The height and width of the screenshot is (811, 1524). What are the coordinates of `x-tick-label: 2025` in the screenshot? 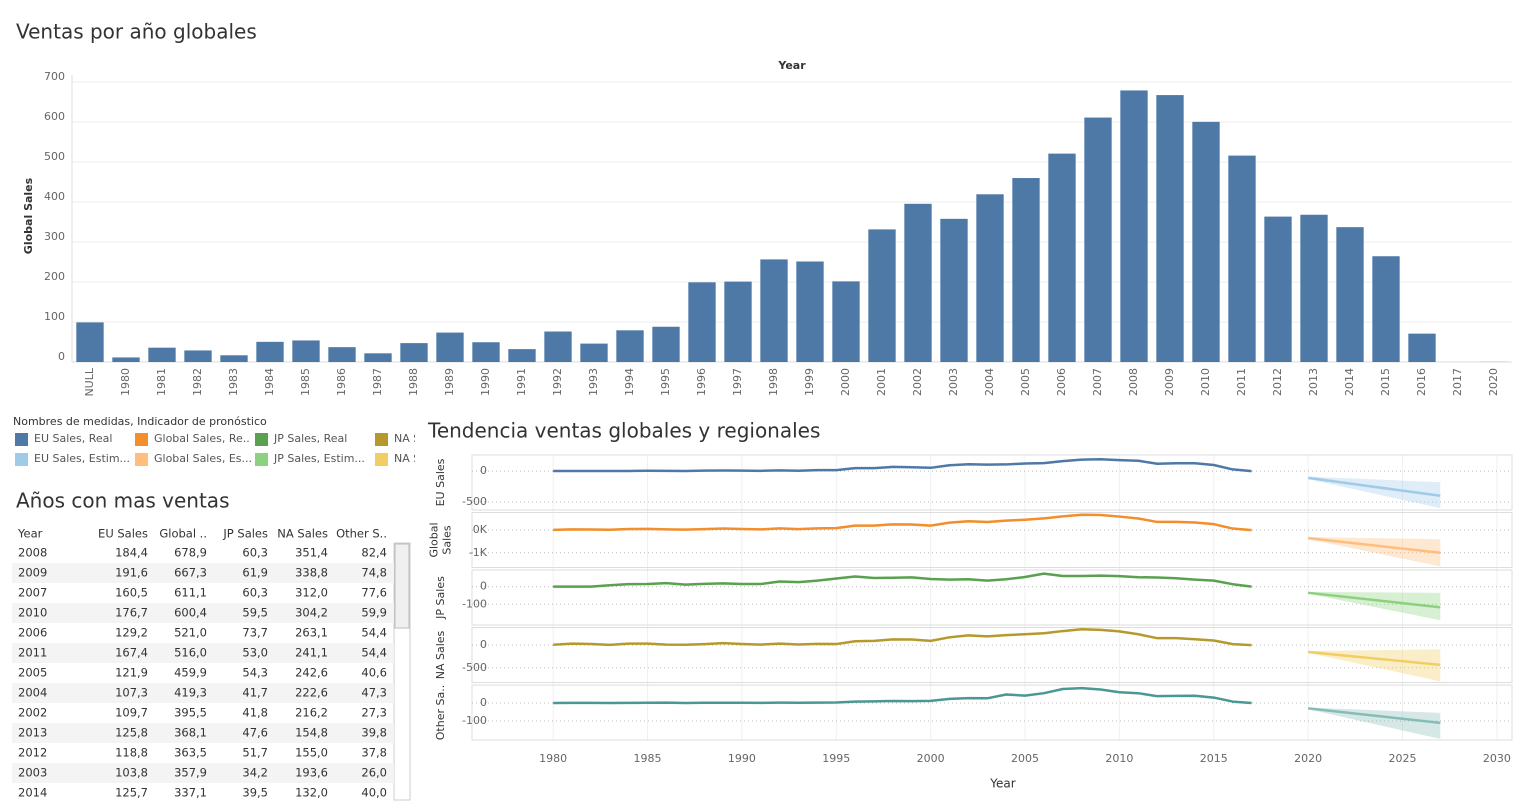 It's located at (1403, 758).